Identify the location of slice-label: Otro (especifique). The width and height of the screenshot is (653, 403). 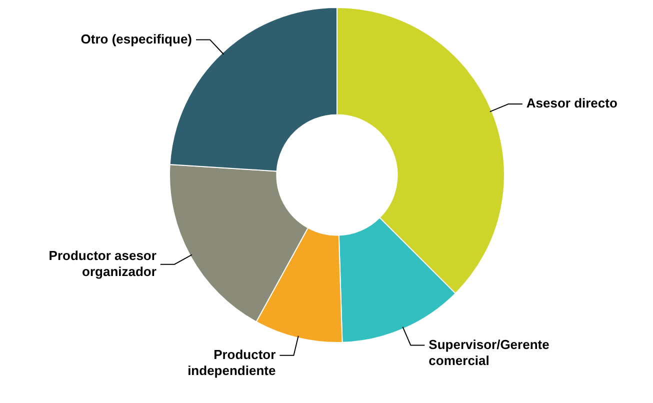
(136, 38).